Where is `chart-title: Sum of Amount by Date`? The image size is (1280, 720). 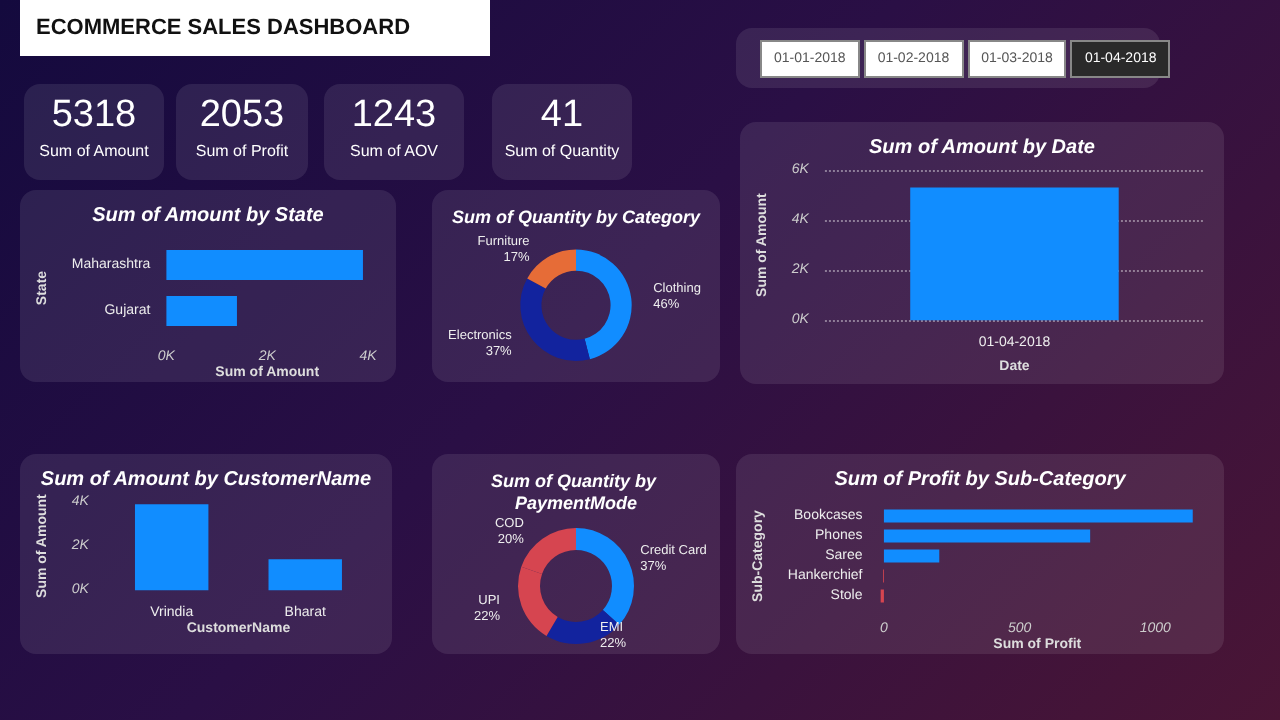
chart-title: Sum of Amount by Date is located at coordinates (982, 148).